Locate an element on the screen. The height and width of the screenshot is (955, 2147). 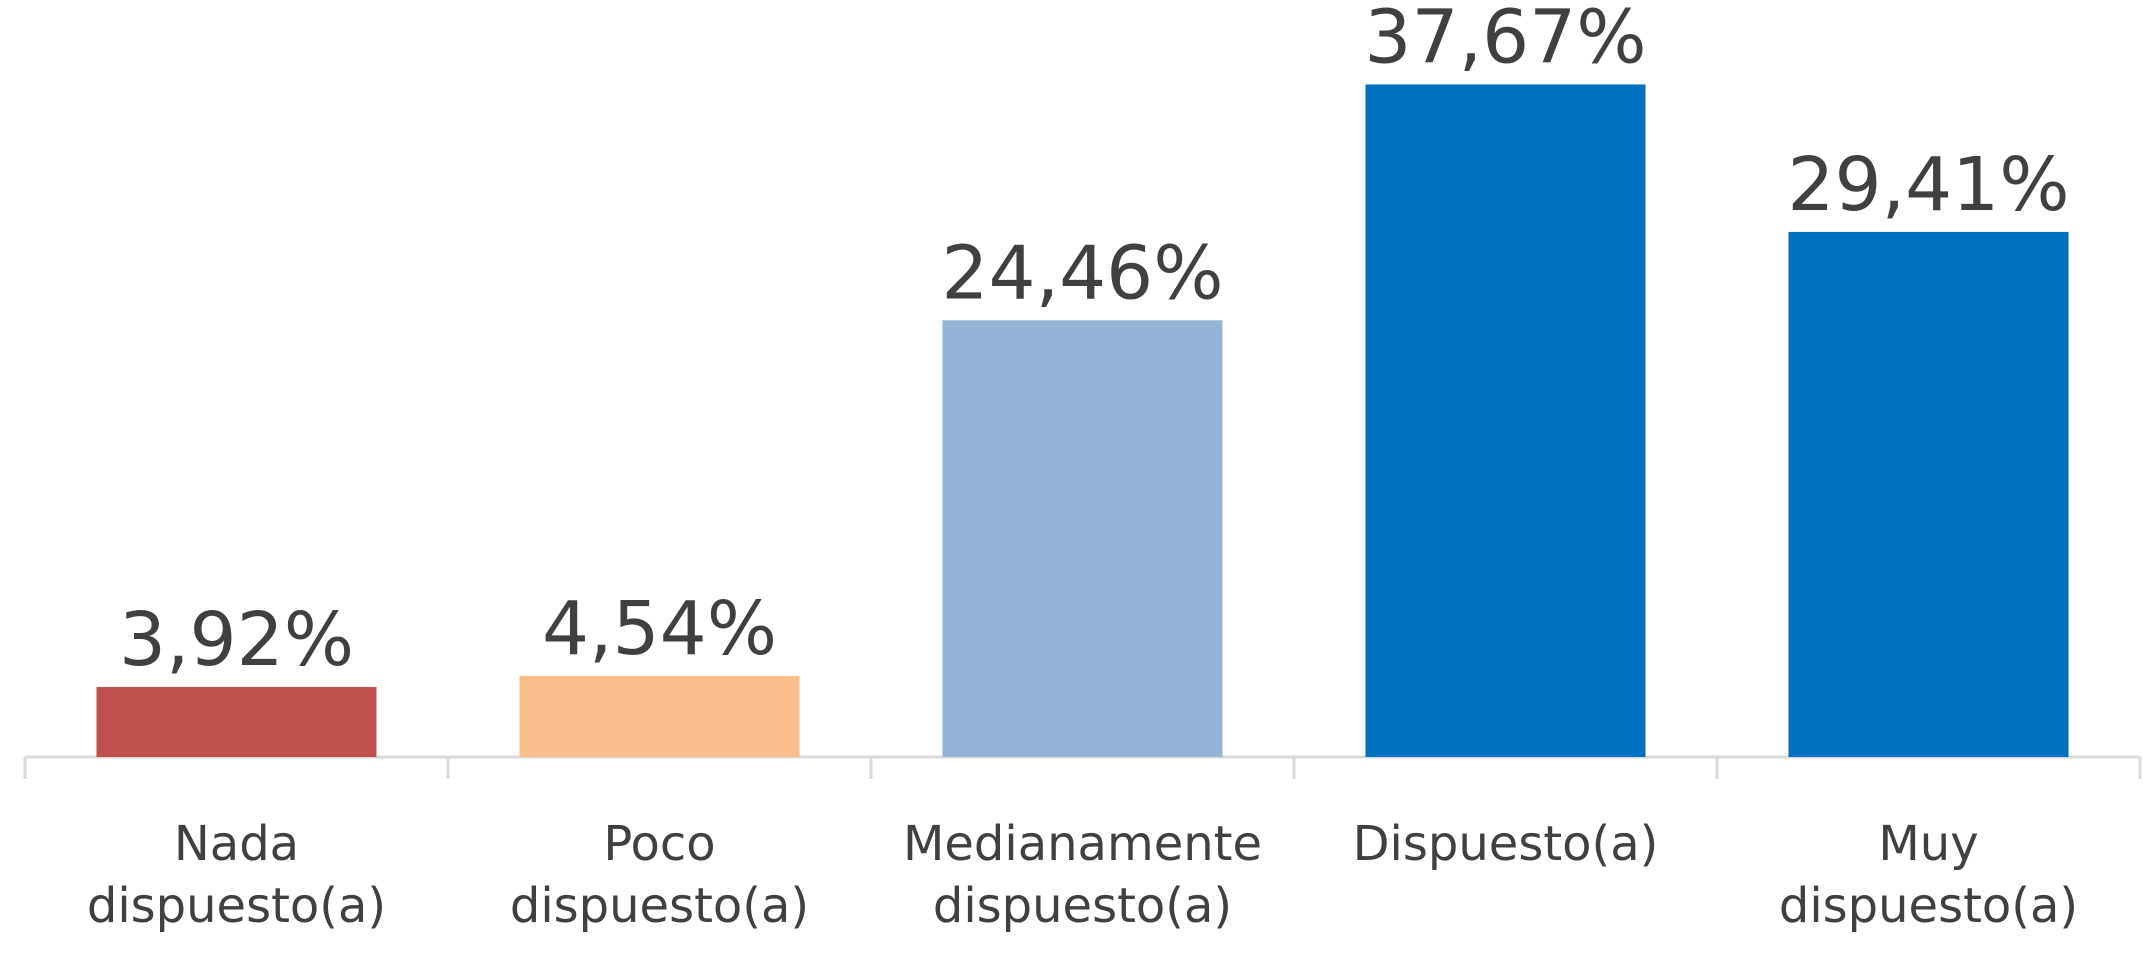
x-tick-label: Nada dispuesto(a) is located at coordinates (236, 875).